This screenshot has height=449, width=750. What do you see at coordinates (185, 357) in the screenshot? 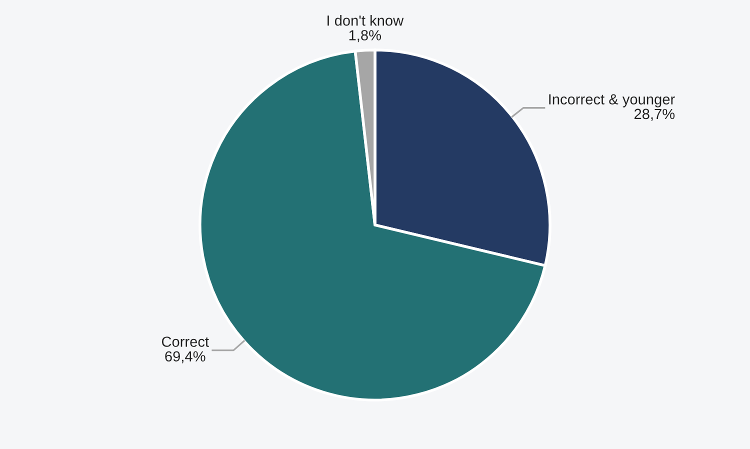
I see `data-label: 69,4%` at bounding box center [185, 357].